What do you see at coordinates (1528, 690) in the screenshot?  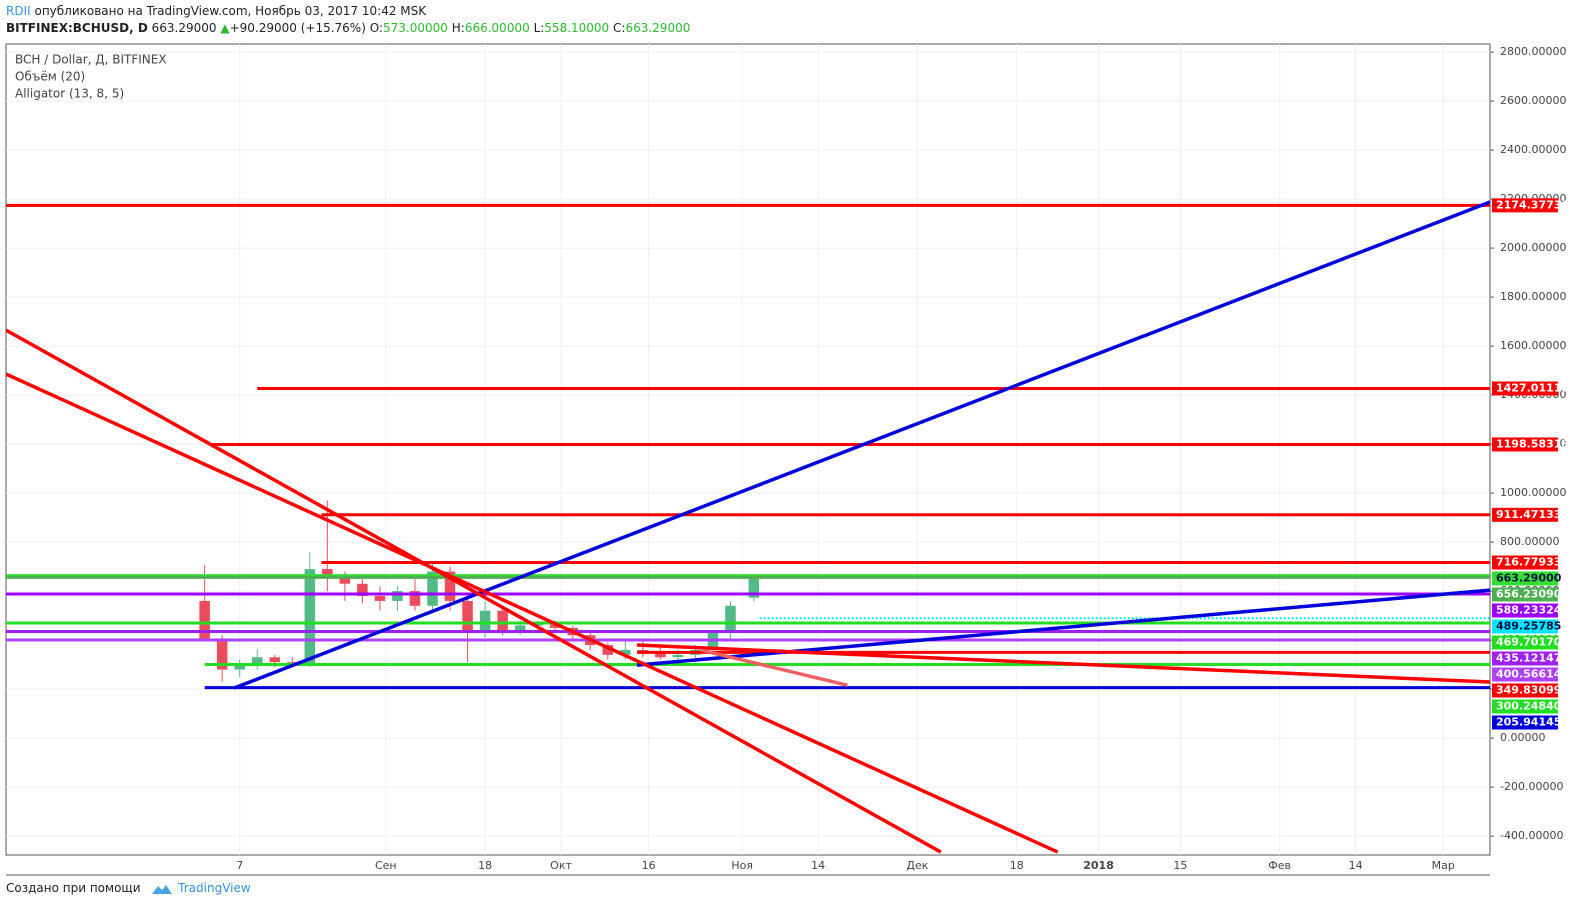 I see `price-tag-label: 349.83099` at bounding box center [1528, 690].